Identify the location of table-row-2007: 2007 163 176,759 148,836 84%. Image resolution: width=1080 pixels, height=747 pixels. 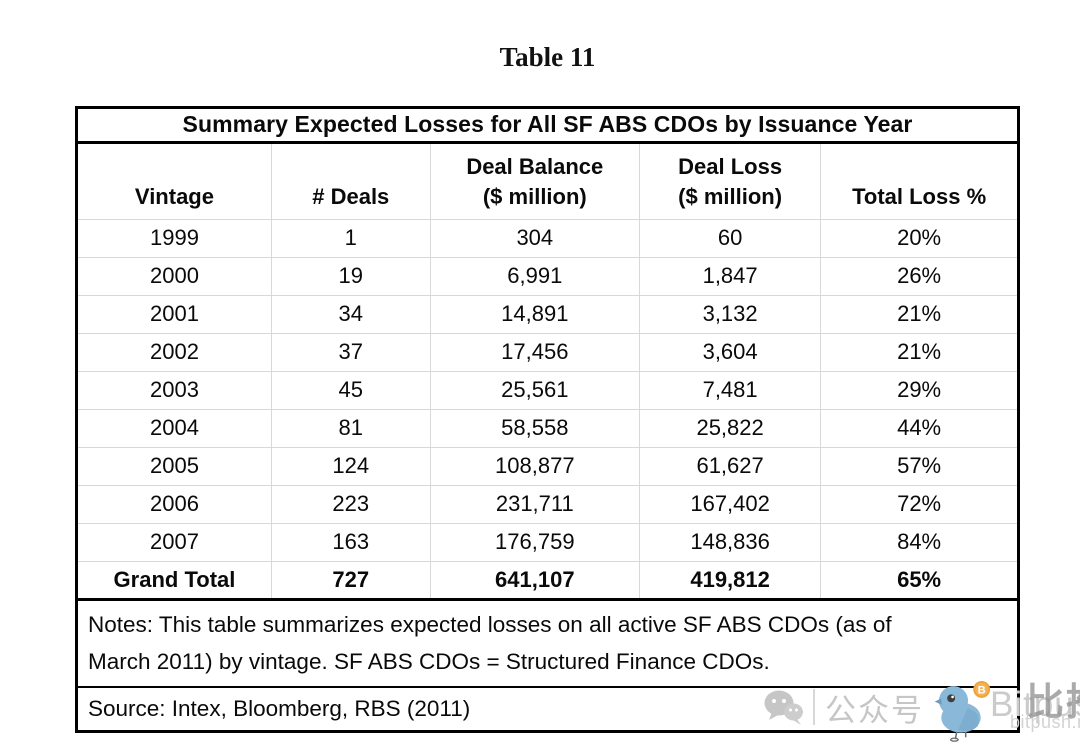
(547, 542).